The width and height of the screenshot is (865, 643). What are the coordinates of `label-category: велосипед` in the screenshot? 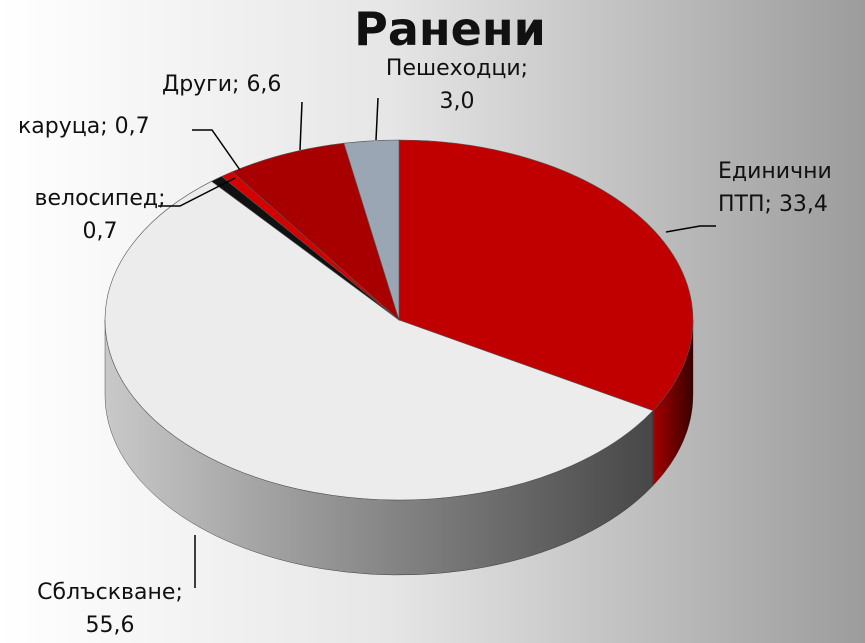 It's located at (96, 198).